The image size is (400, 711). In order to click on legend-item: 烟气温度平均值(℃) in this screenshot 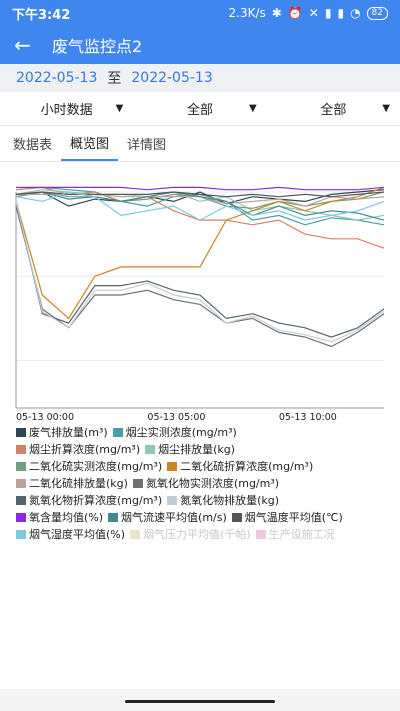, I will do `click(287, 517)`.